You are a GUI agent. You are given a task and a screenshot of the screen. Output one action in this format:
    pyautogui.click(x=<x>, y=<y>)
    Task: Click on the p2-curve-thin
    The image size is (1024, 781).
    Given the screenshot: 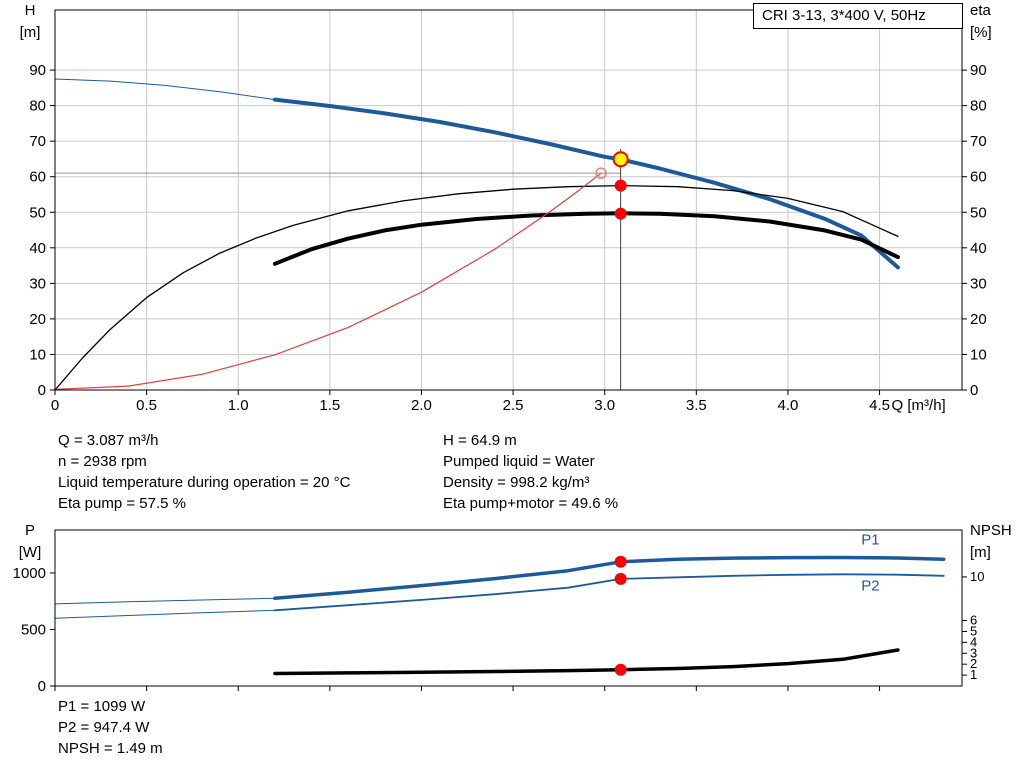 What is the action you would take?
    pyautogui.click(x=165, y=614)
    